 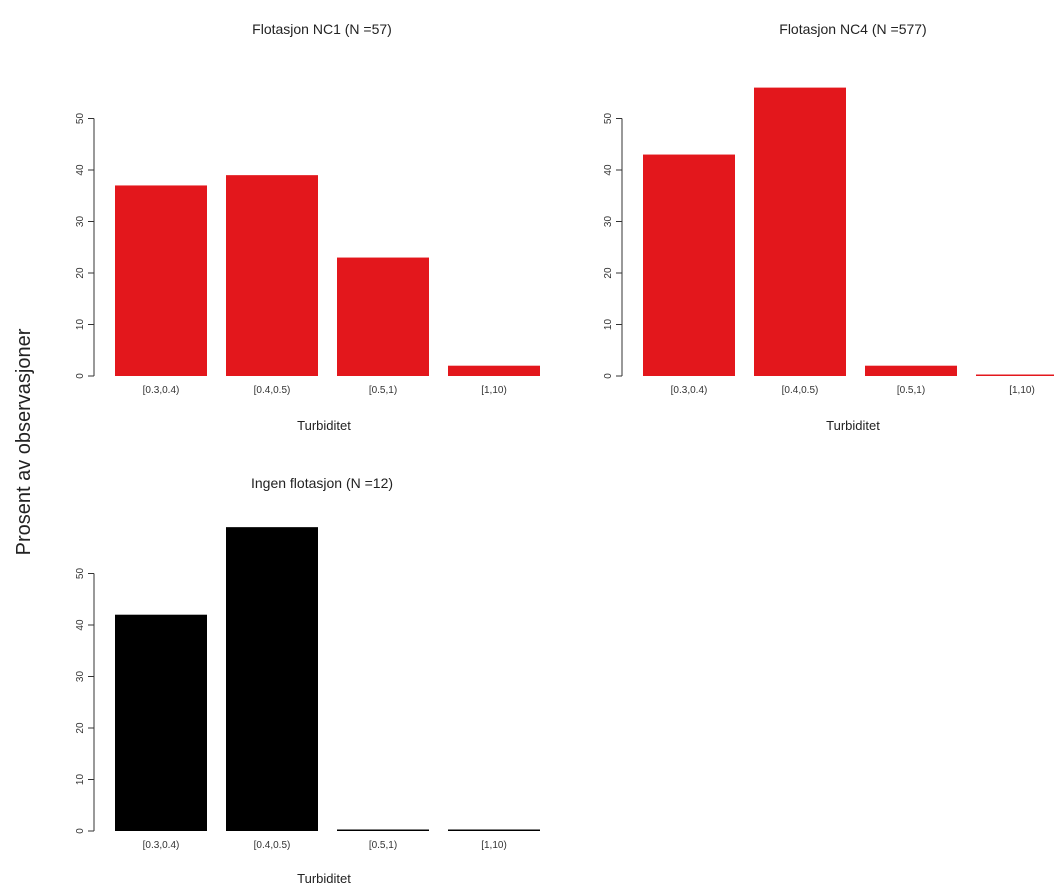 I want to click on chart-title: Flotasjon NC4 (N =577), so click(x=852, y=29).